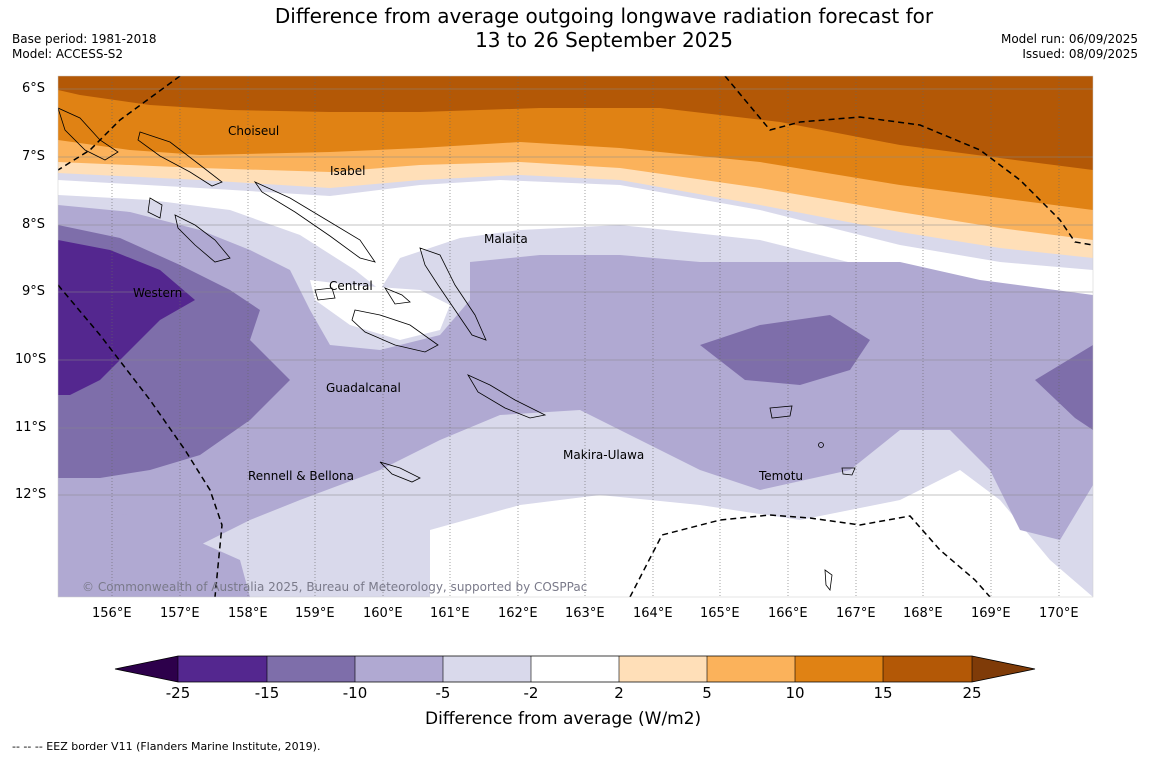  Describe the element at coordinates (347, 171) in the screenshot. I see `label-isabel: Isabel` at that location.